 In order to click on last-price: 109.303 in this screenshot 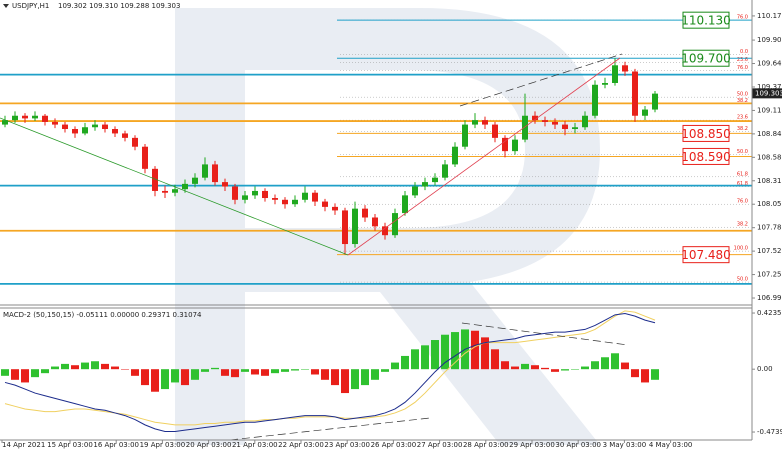, I will do `click(768, 93)`.